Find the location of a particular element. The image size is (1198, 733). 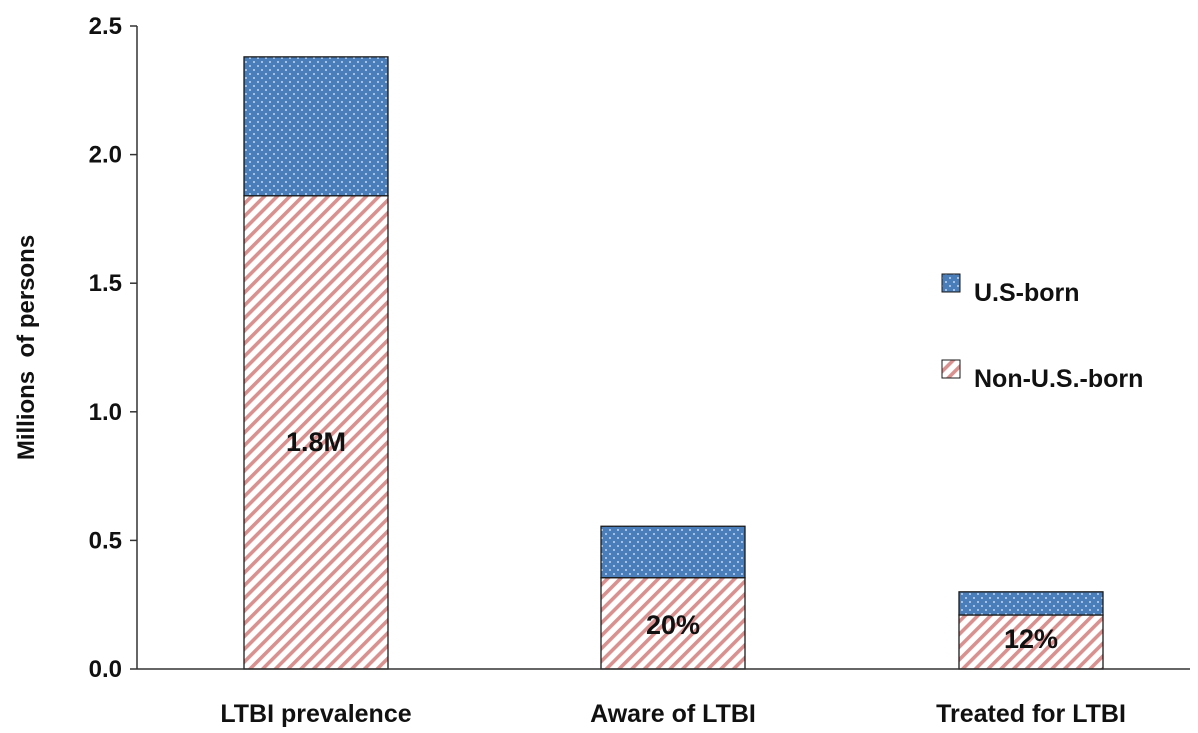

y-tick-label: 0.0 is located at coordinates (105, 669).